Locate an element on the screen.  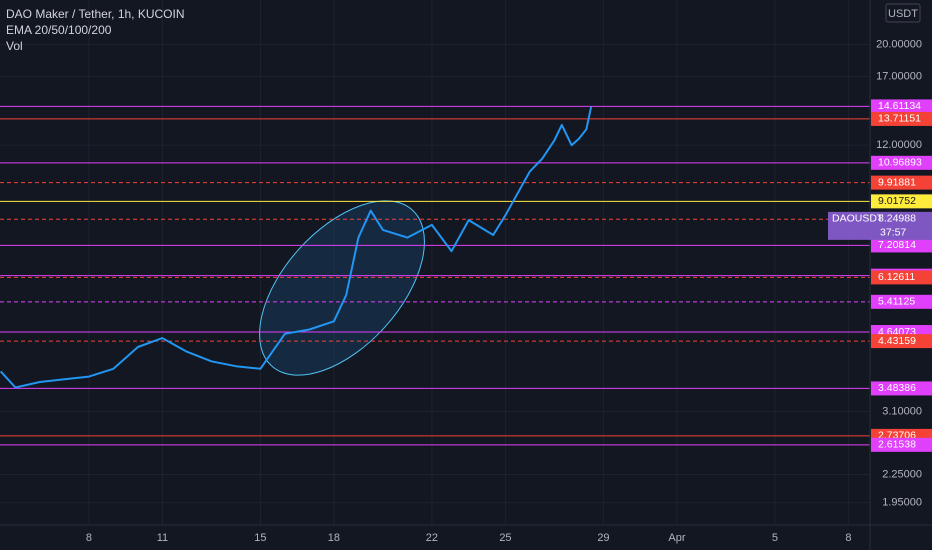
level-label: 14.61134 is located at coordinates (899, 106).